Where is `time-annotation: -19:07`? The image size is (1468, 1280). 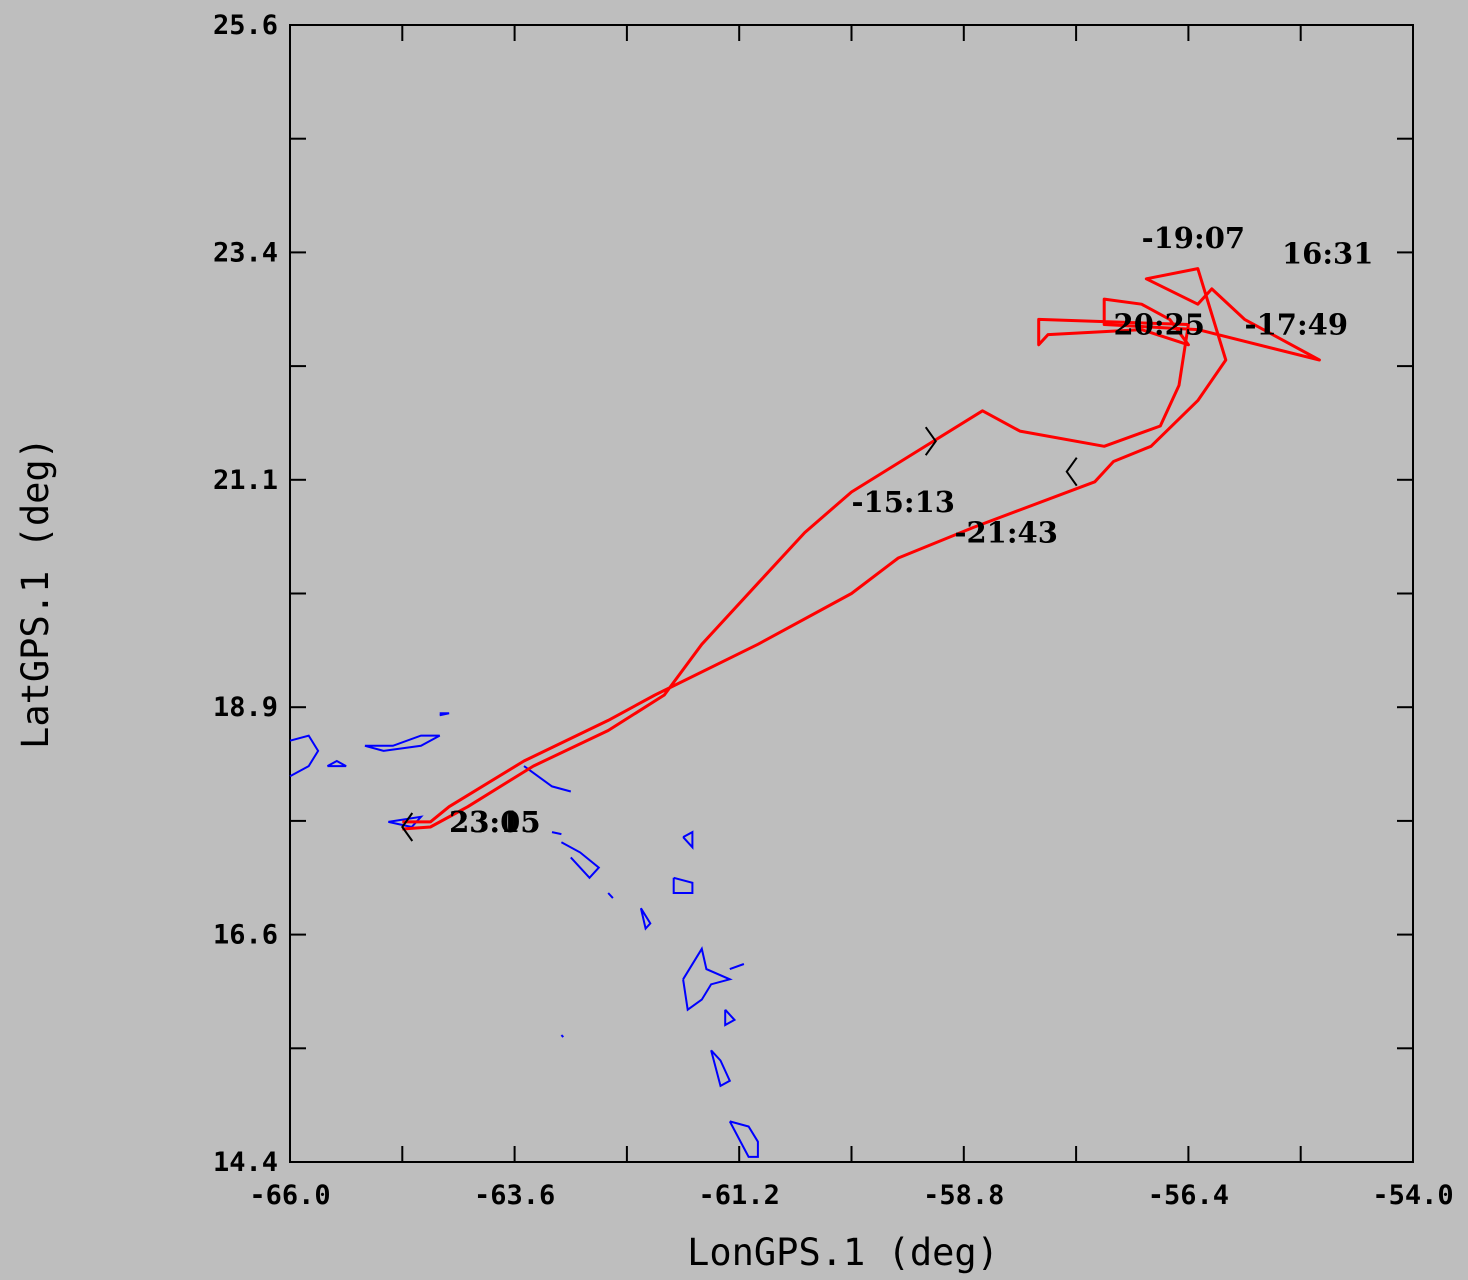 time-annotation: -19:07 is located at coordinates (1193, 238).